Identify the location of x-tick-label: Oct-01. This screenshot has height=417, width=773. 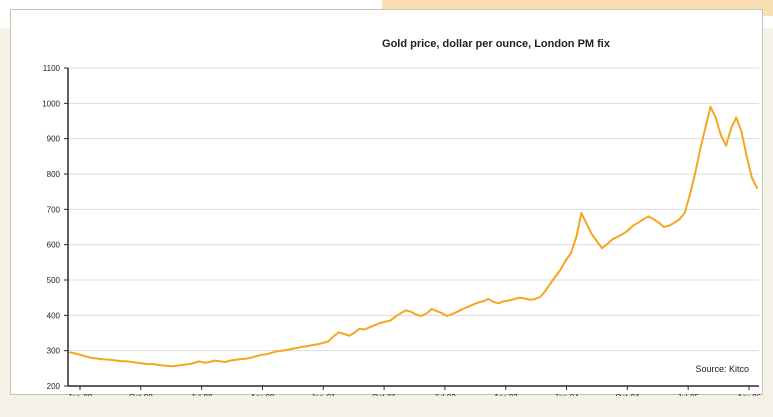
(384, 394).